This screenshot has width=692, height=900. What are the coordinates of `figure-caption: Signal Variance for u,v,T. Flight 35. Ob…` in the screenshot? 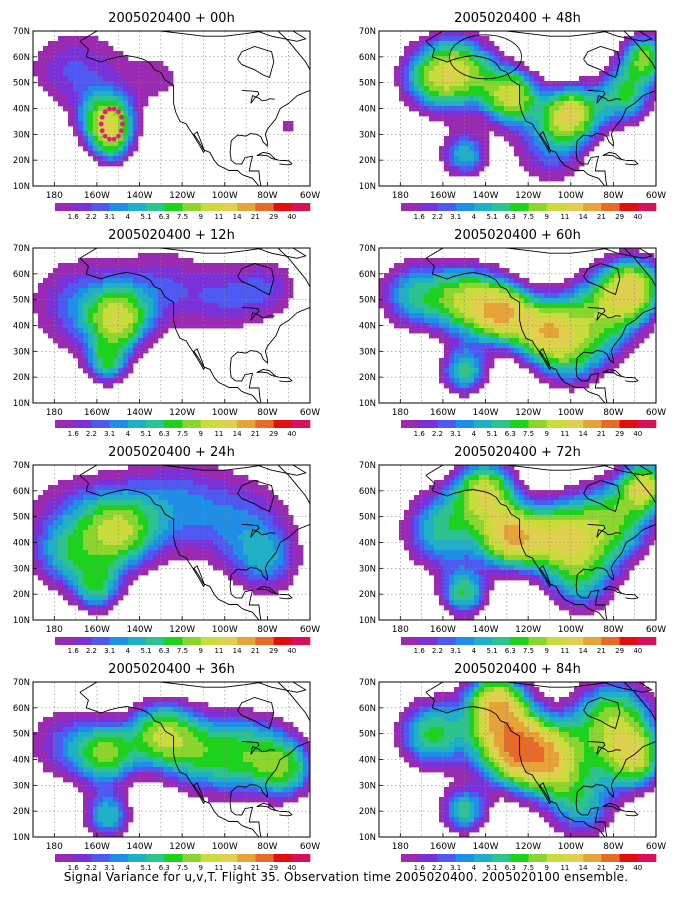 It's located at (346, 877).